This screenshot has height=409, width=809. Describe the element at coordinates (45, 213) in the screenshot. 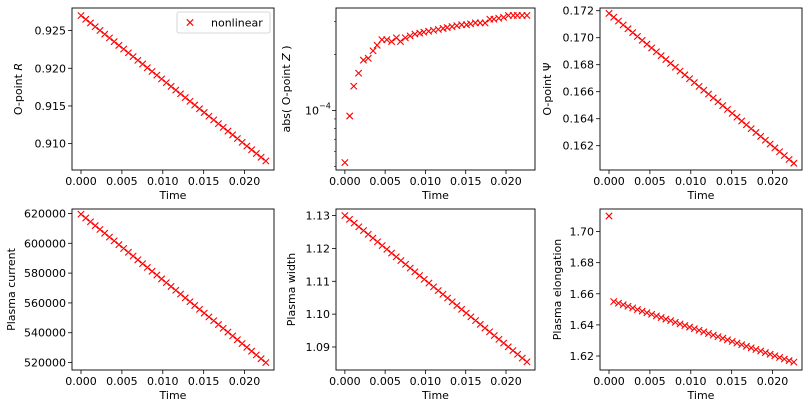

I see `y-tick-label: 620000` at that location.